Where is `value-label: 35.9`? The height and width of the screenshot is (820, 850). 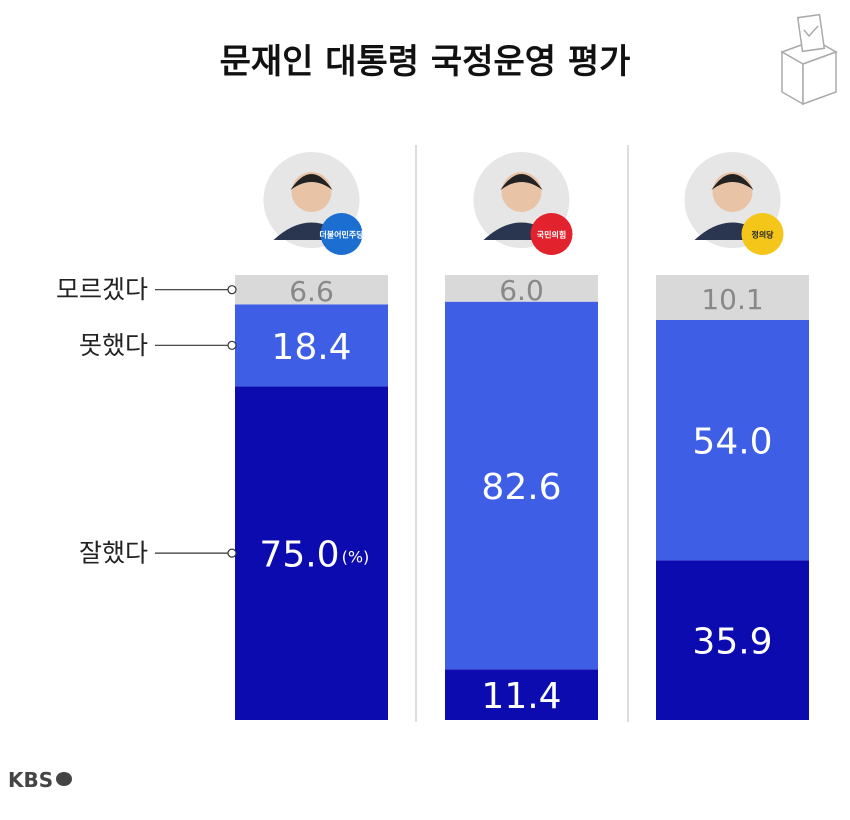 value-label: 35.9 is located at coordinates (732, 642).